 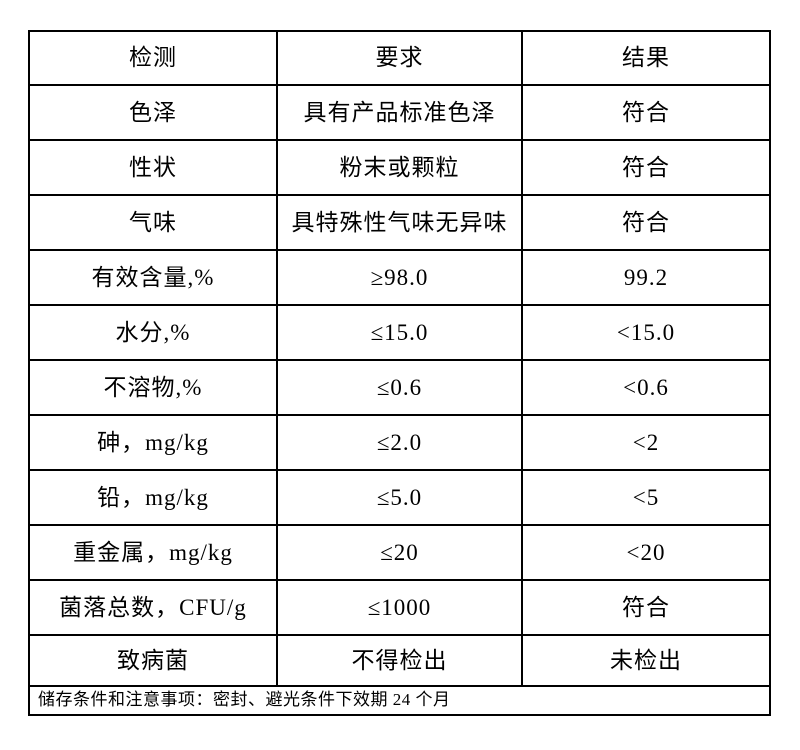 What do you see at coordinates (646, 58) in the screenshot?
I see `header-cell-result: 结果` at bounding box center [646, 58].